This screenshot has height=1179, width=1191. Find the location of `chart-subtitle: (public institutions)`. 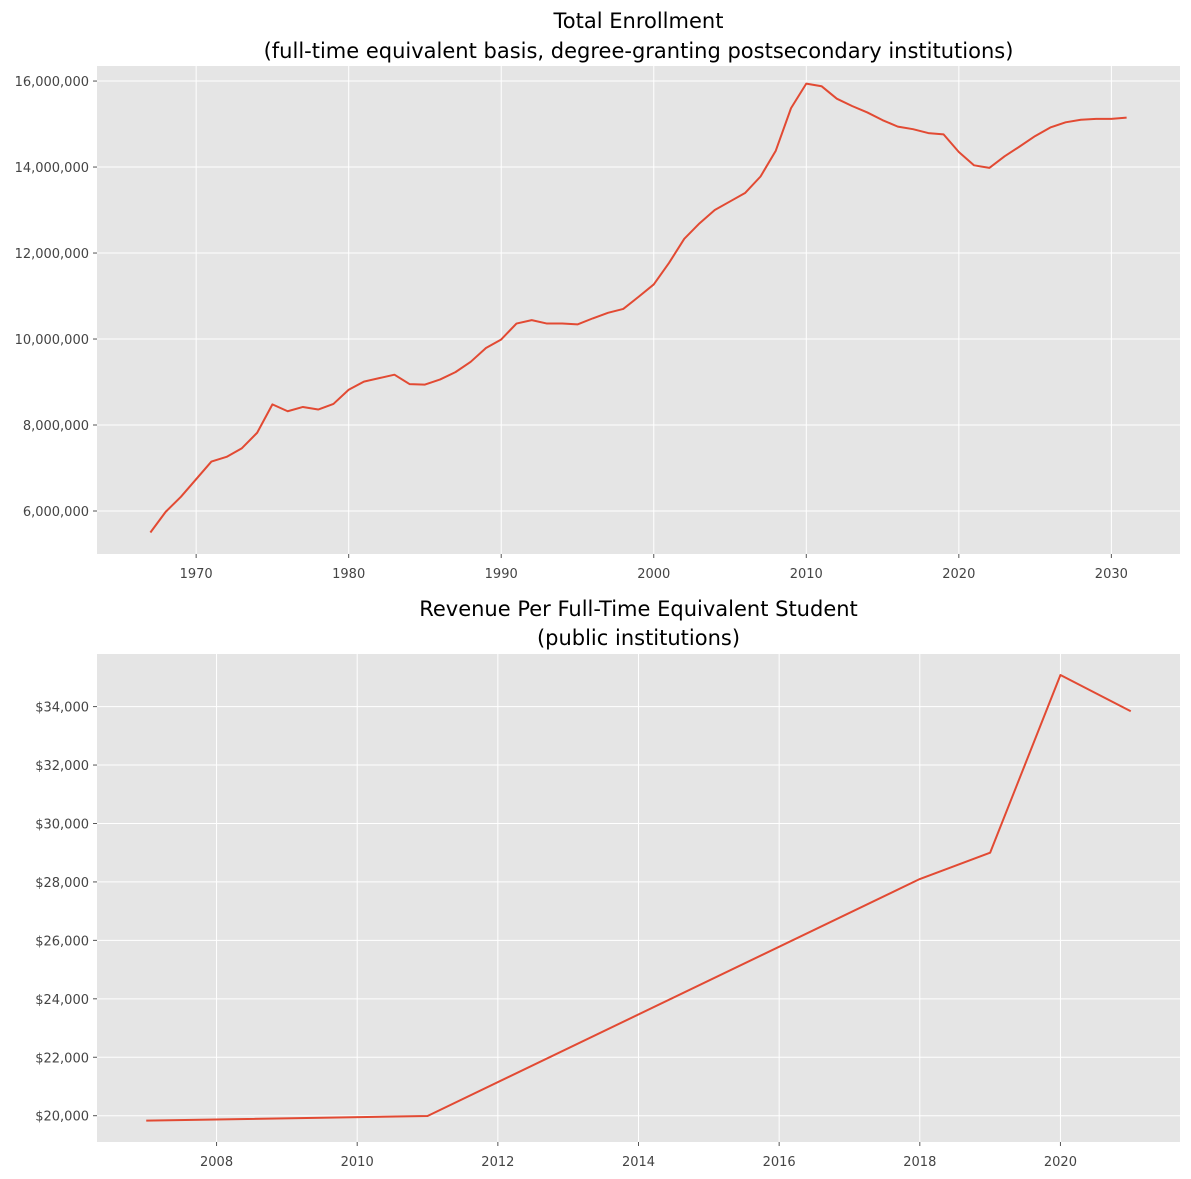

chart-subtitle: (public institutions) is located at coordinates (638, 638).